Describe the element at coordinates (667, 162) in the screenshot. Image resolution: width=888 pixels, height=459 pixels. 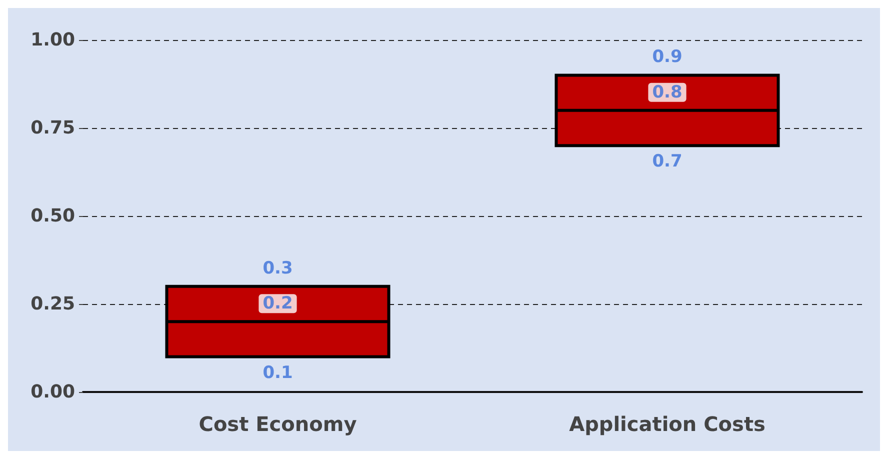
I see `annotation: 0.7` at that location.